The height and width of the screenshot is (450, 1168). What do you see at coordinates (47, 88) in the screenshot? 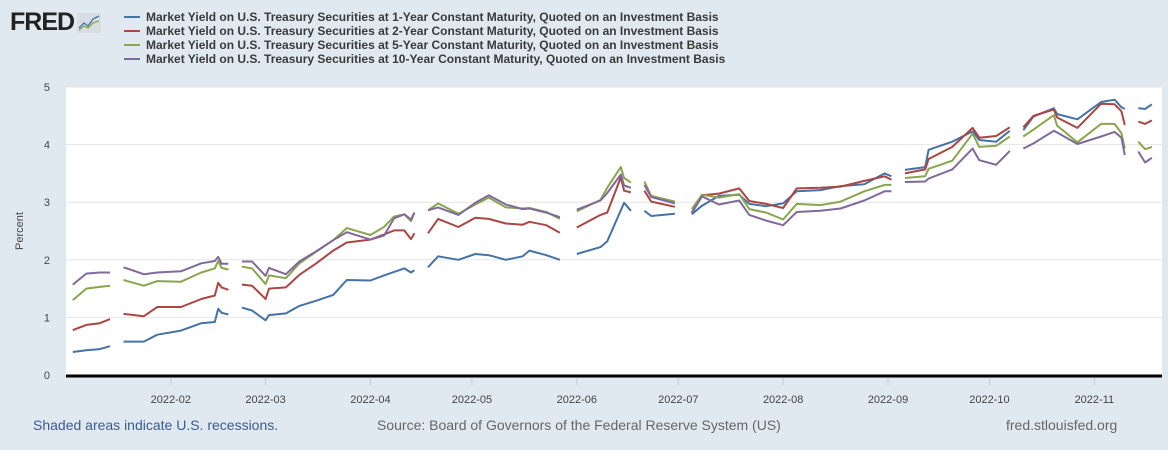
I see `y-tick-label: 5` at bounding box center [47, 88].